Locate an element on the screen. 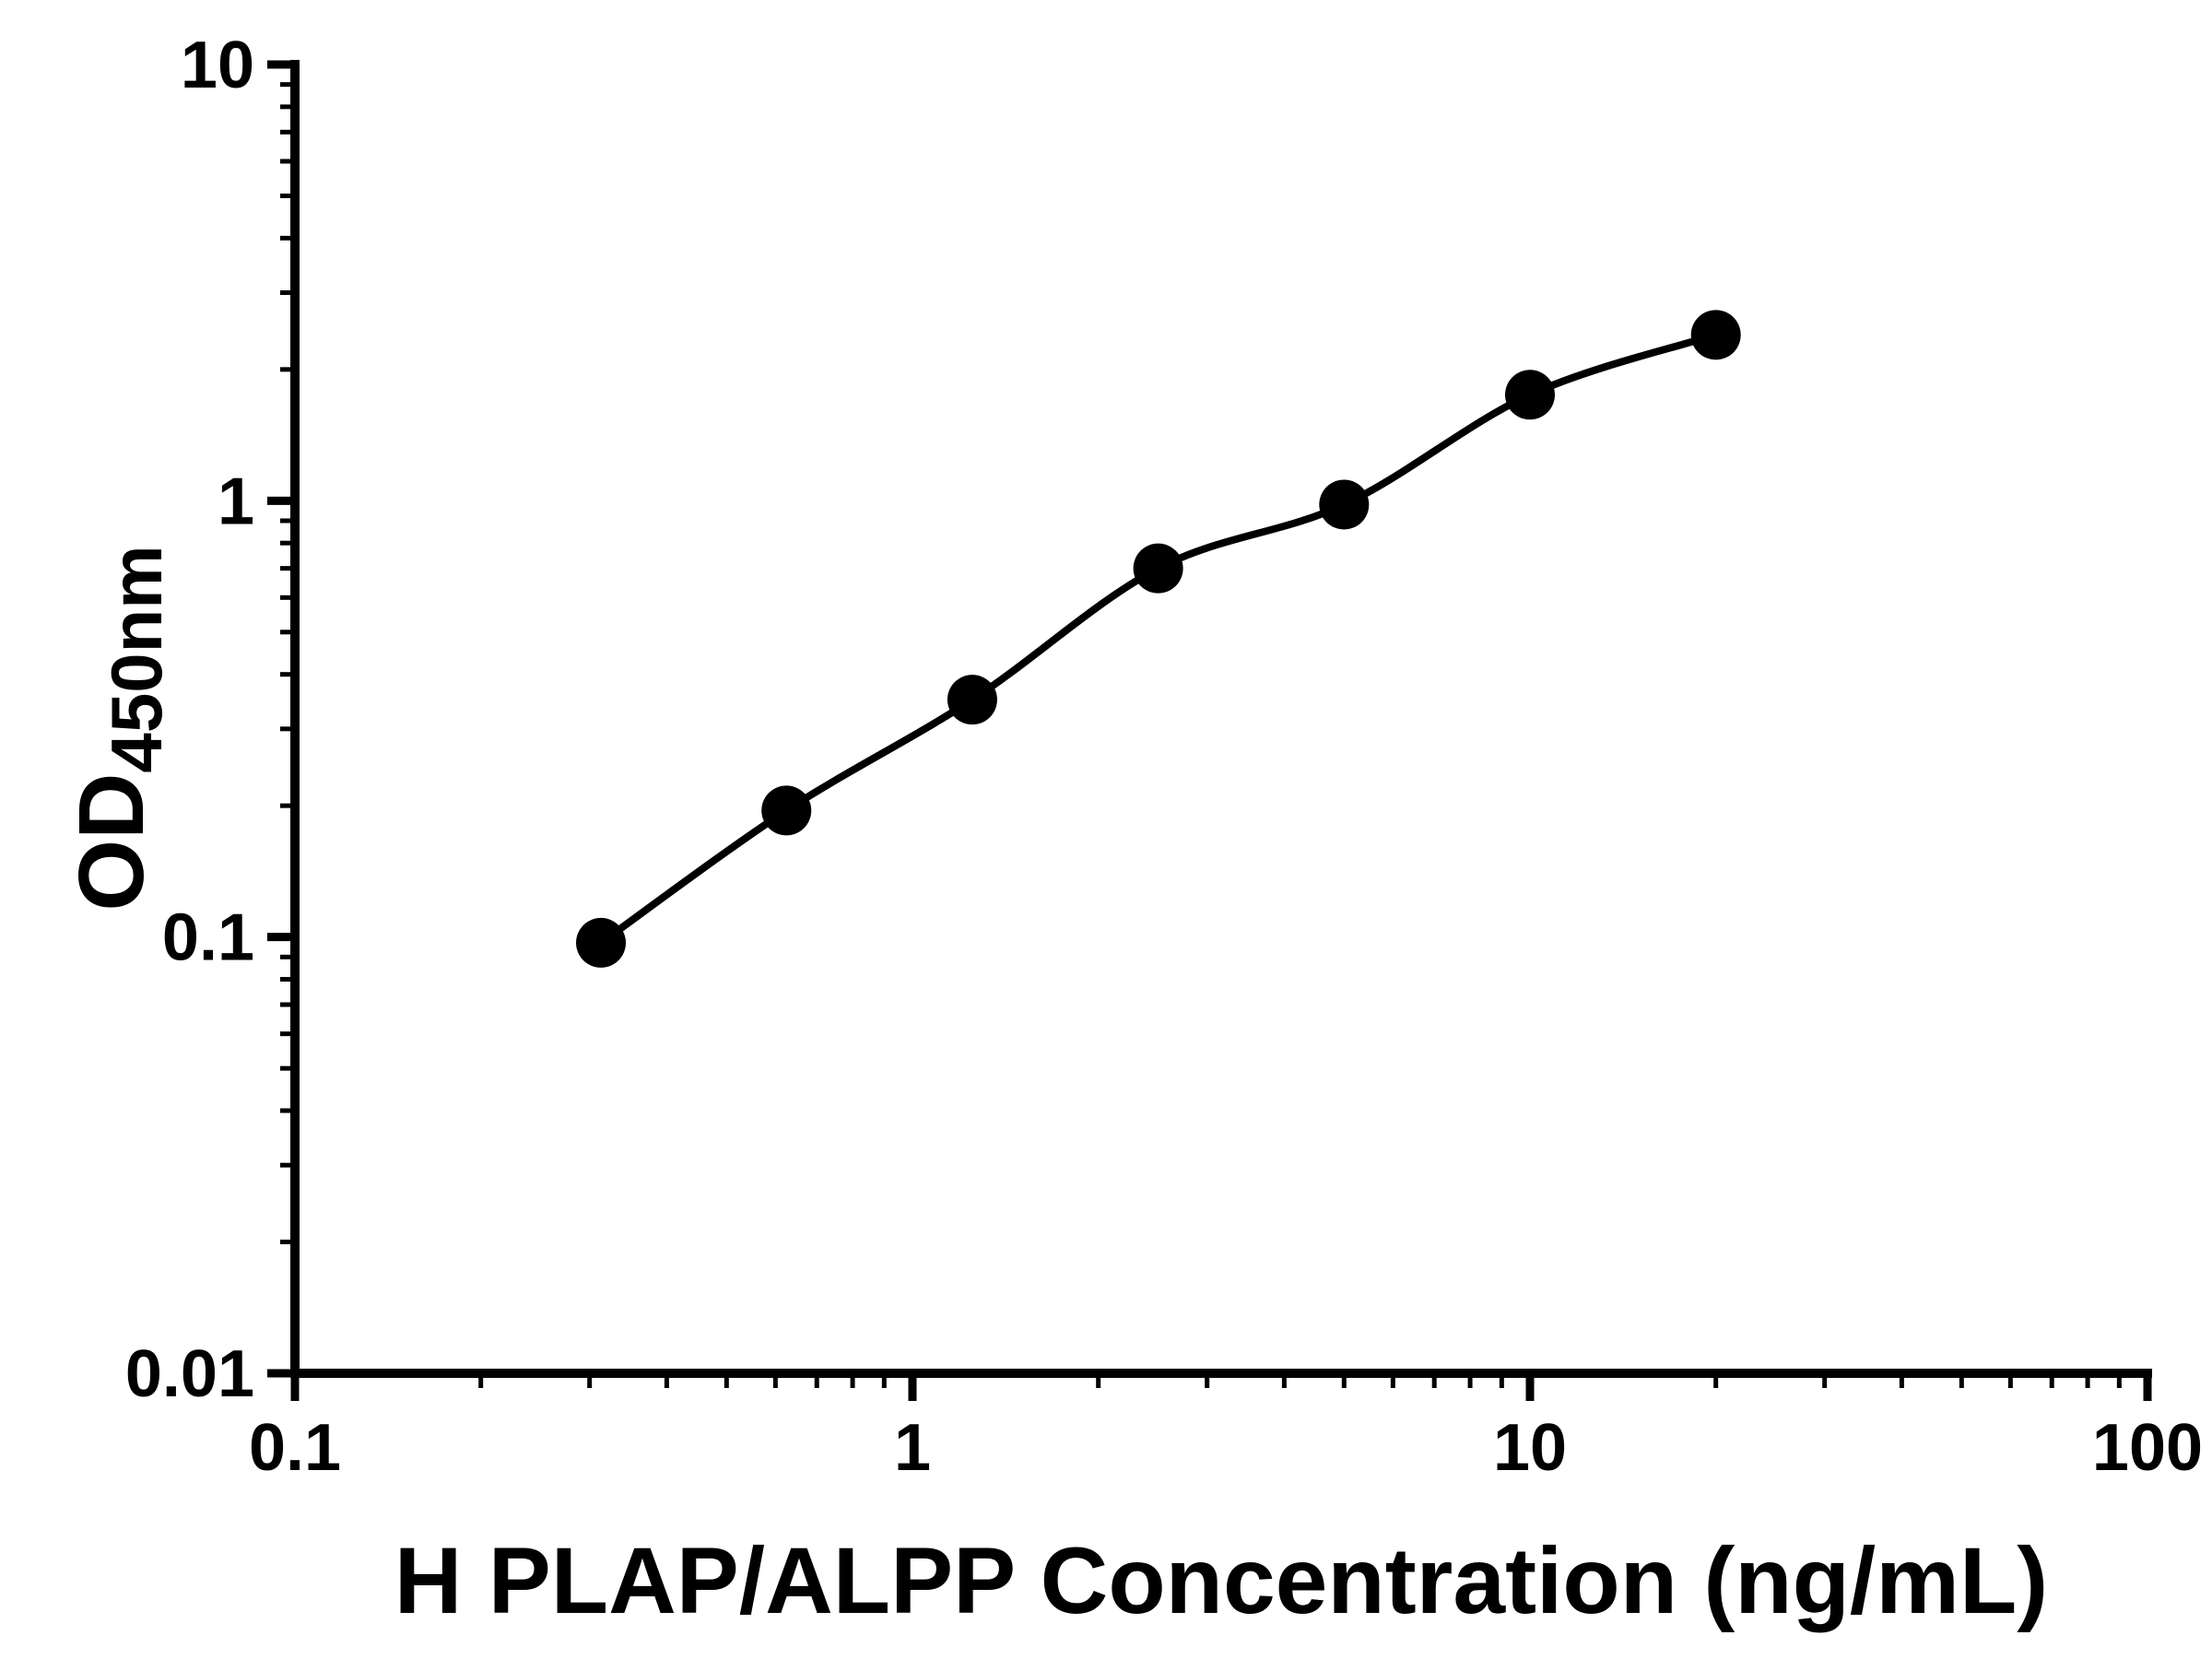 This screenshot has width=2212, height=1659. y-tick-label: 0.1 is located at coordinates (208, 938).